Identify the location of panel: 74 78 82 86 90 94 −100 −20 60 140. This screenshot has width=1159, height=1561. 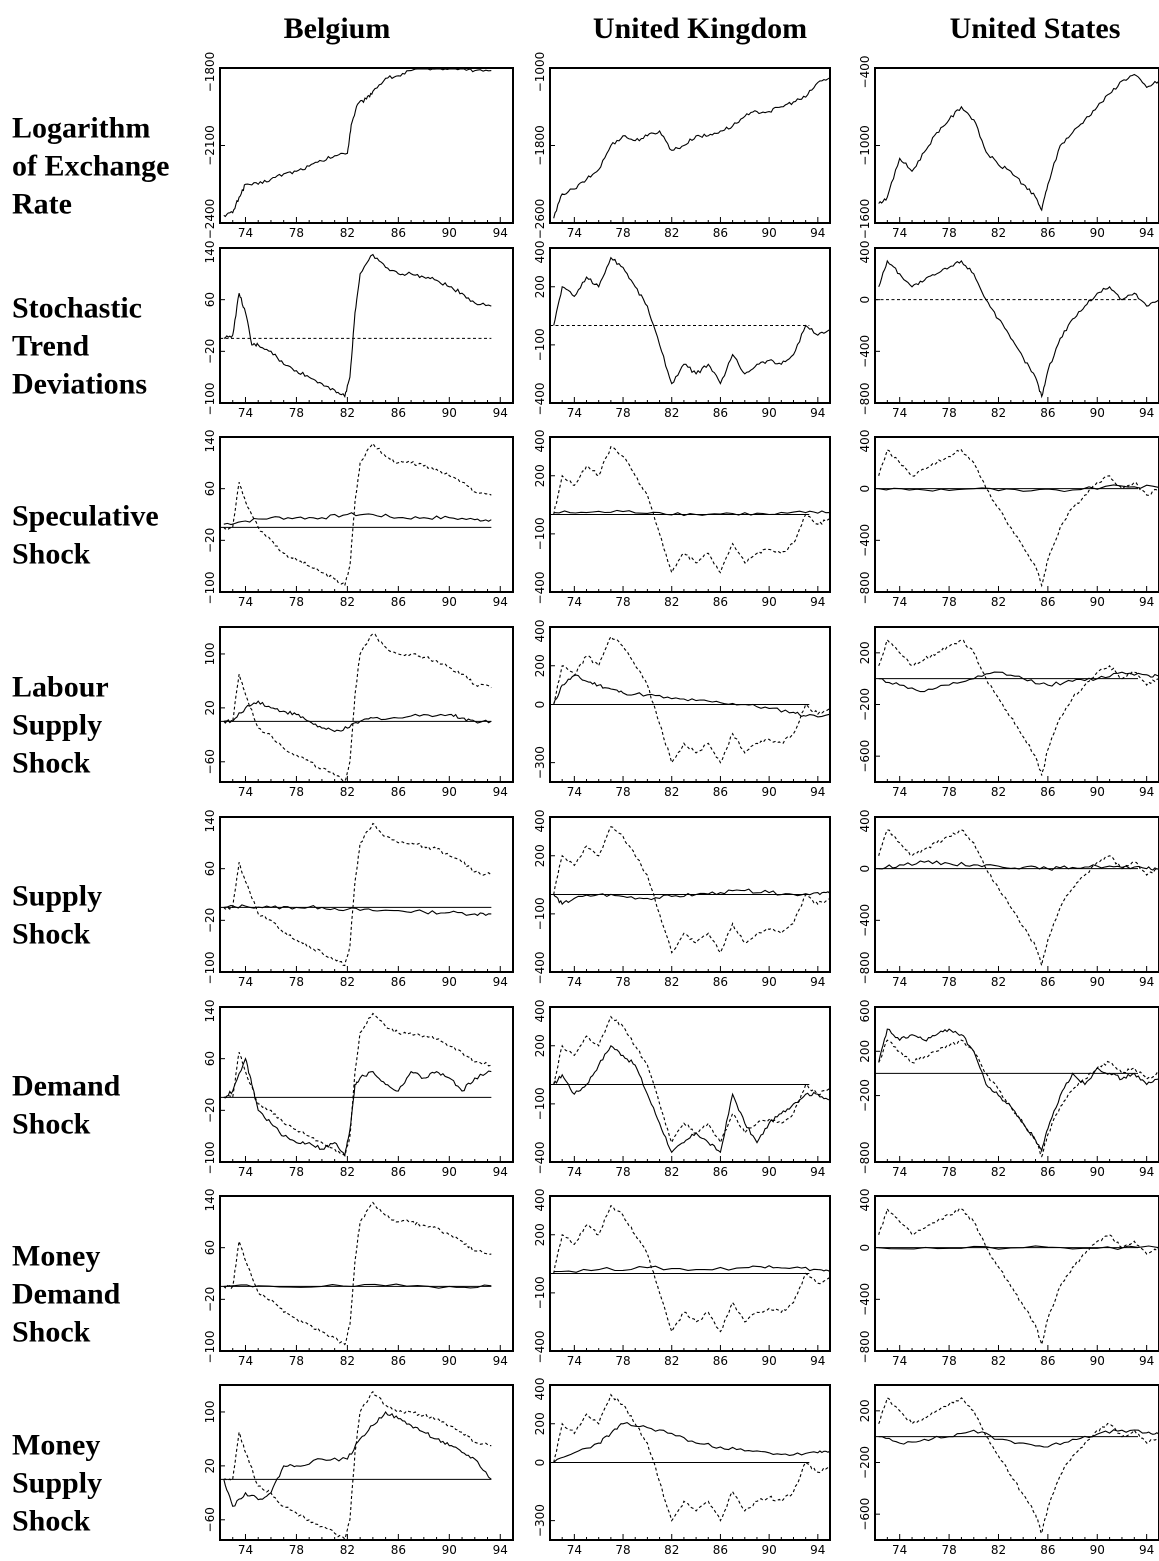
(358, 519).